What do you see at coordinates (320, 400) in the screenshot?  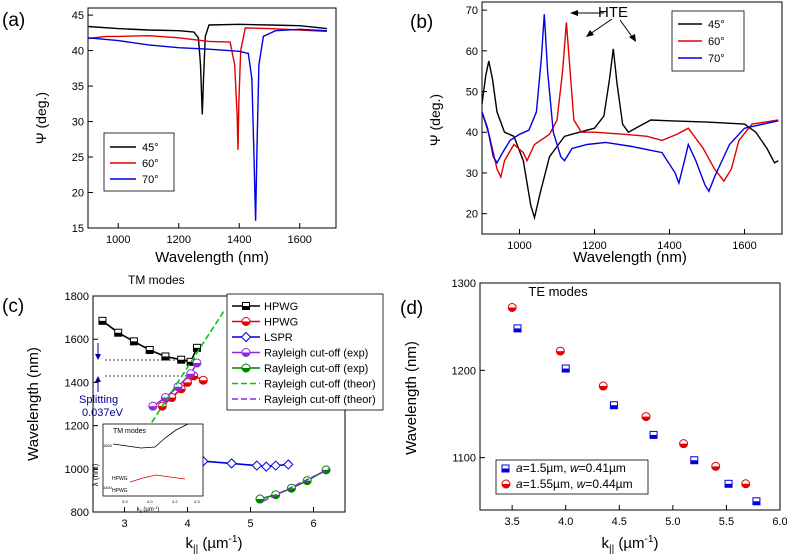 I see `panel-c-legend-entry-6: Rayleigh cut-off (theor)` at bounding box center [320, 400].